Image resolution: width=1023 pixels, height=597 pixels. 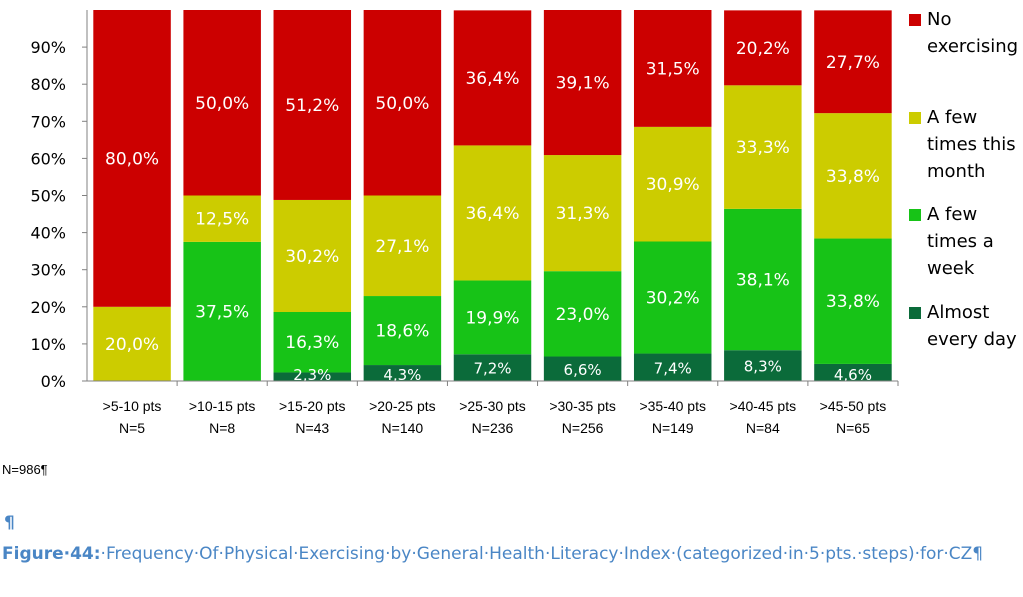 I want to click on x-sample-size-label: N=43, so click(x=312, y=428).